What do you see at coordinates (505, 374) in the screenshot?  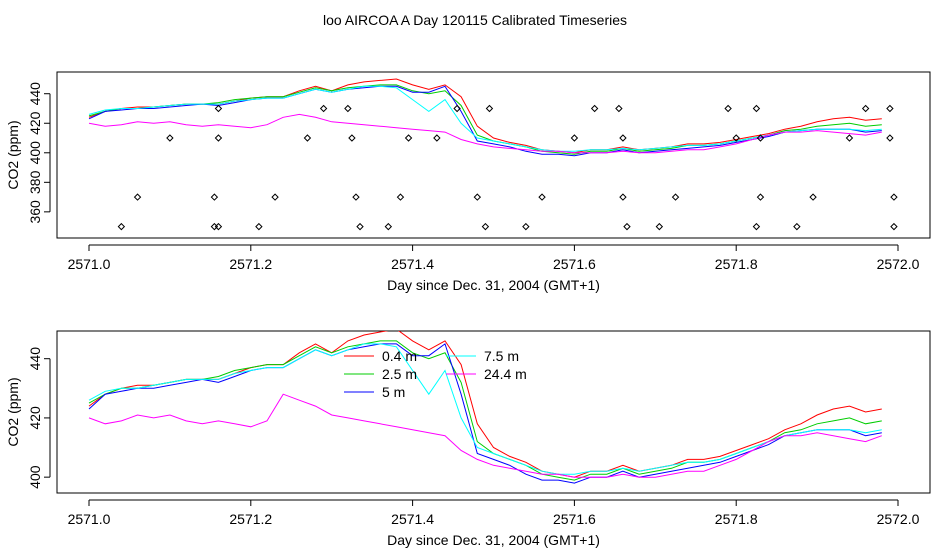 I see `legend-label: 24.4 m` at bounding box center [505, 374].